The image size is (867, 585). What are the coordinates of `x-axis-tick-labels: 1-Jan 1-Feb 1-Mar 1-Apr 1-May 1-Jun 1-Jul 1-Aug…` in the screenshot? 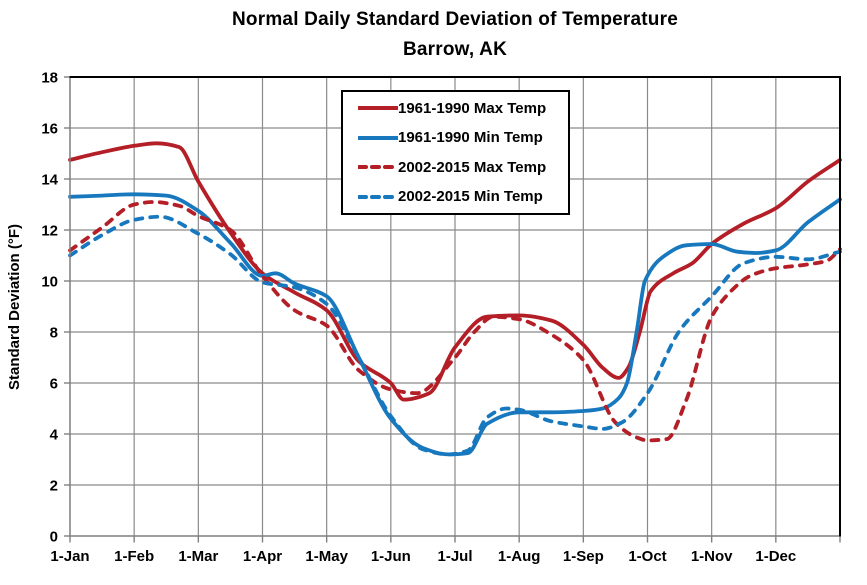 It's located at (423, 556).